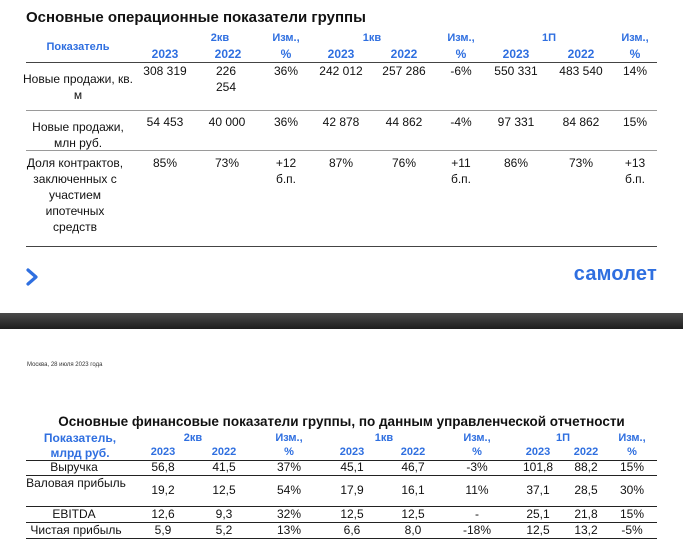 Image resolution: width=683 pixels, height=556 pixels. I want to click on chevron-right-icon, so click(32, 277).